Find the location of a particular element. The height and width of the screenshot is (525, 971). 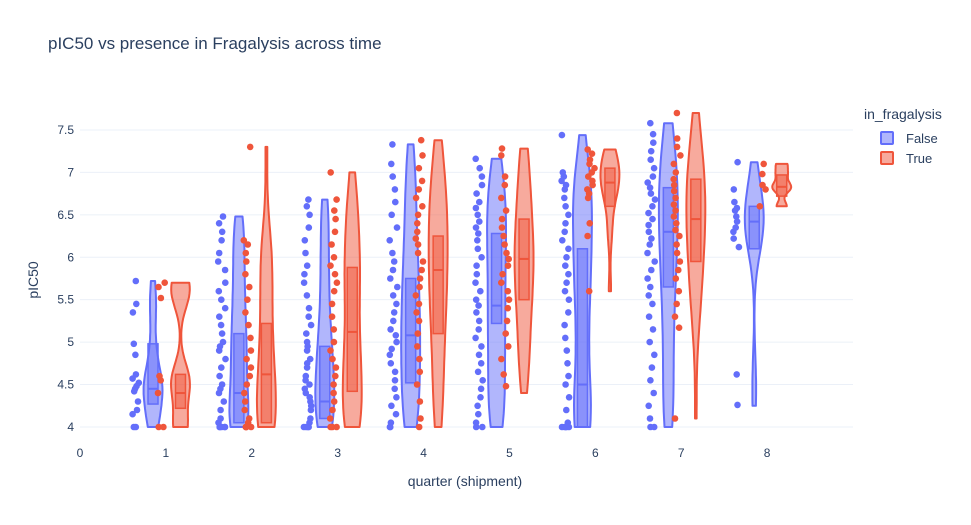

legend-item-false: False is located at coordinates (911, 138).